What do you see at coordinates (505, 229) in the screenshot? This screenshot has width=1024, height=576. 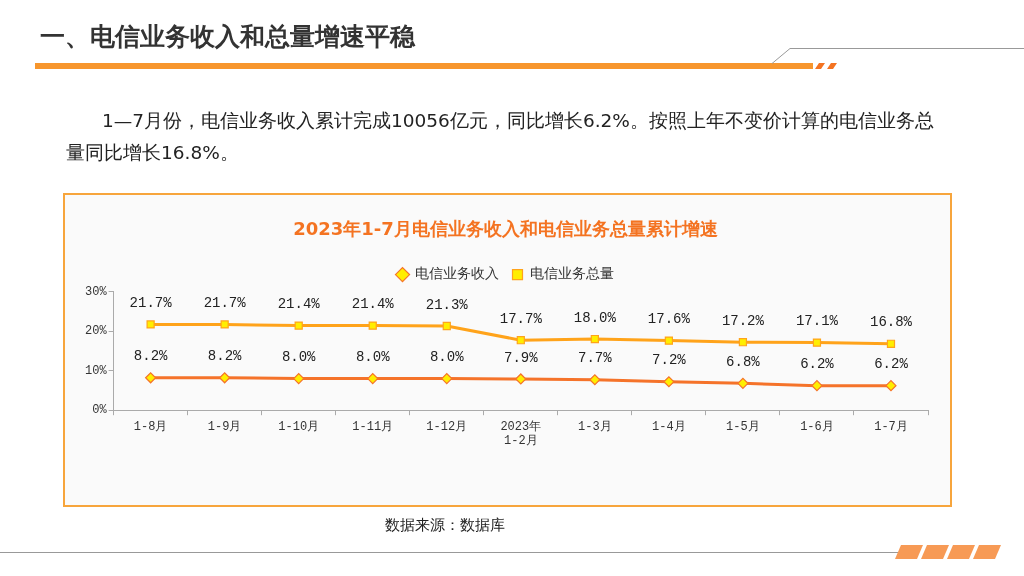 I see `chart-title: 2023年1-7月电信业务收入和电信业务总量累计增速` at bounding box center [505, 229].